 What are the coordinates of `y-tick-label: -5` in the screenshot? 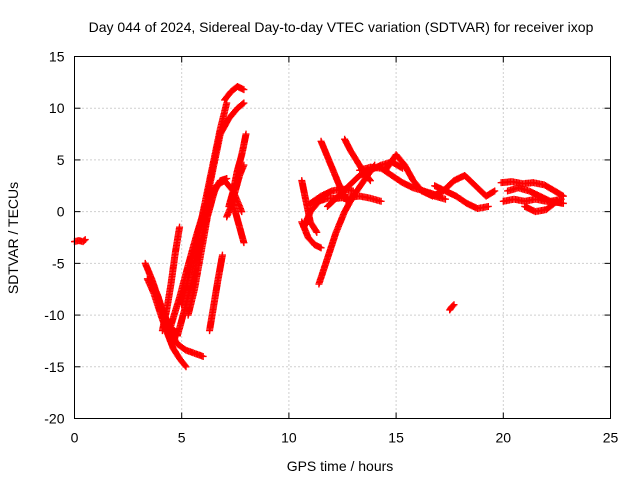 It's located at (58, 263).